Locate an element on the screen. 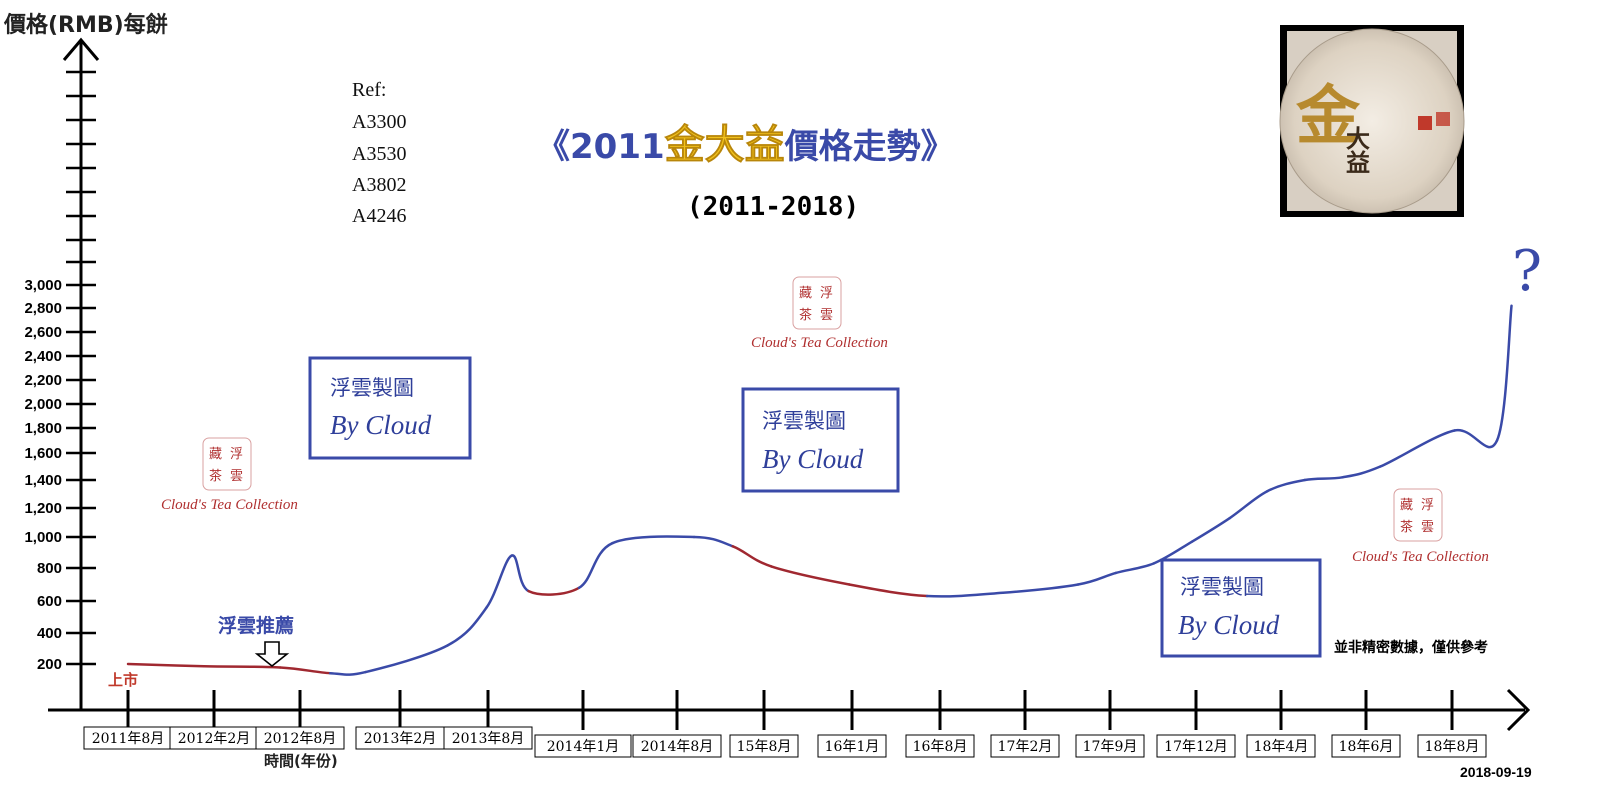 The width and height of the screenshot is (1600, 800). chart-date: 2018-09-19 is located at coordinates (1496, 772).